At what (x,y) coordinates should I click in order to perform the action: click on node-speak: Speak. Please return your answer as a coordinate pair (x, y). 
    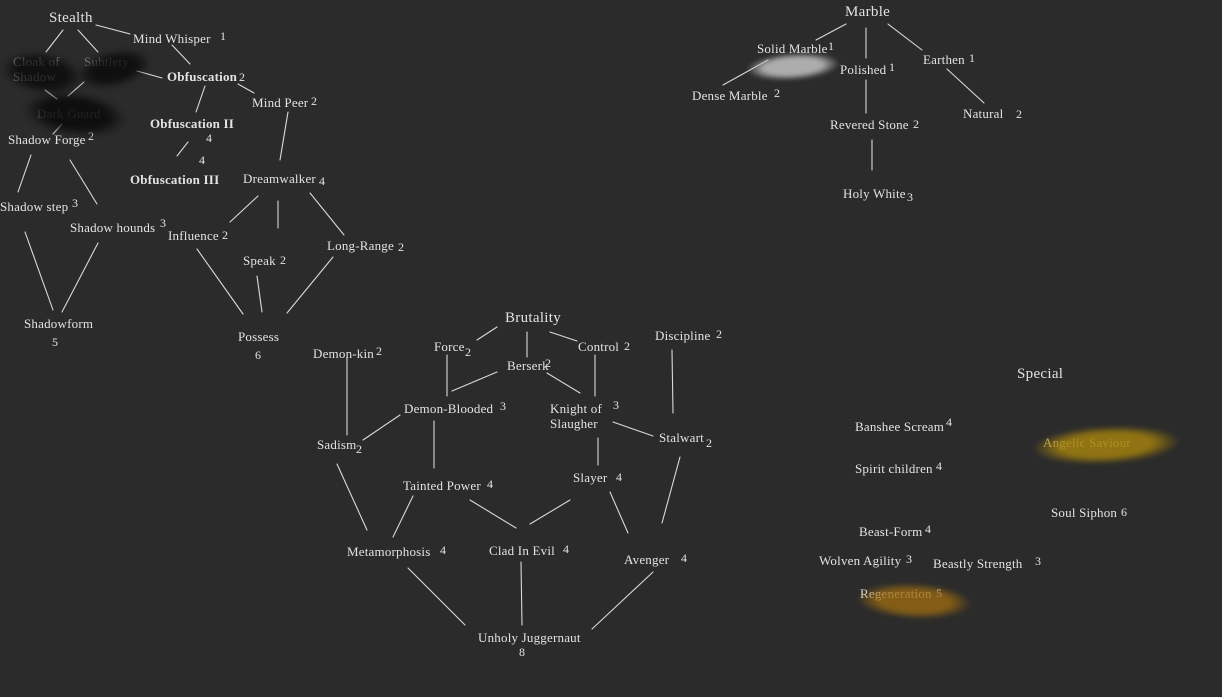
    Looking at the image, I should click on (259, 260).